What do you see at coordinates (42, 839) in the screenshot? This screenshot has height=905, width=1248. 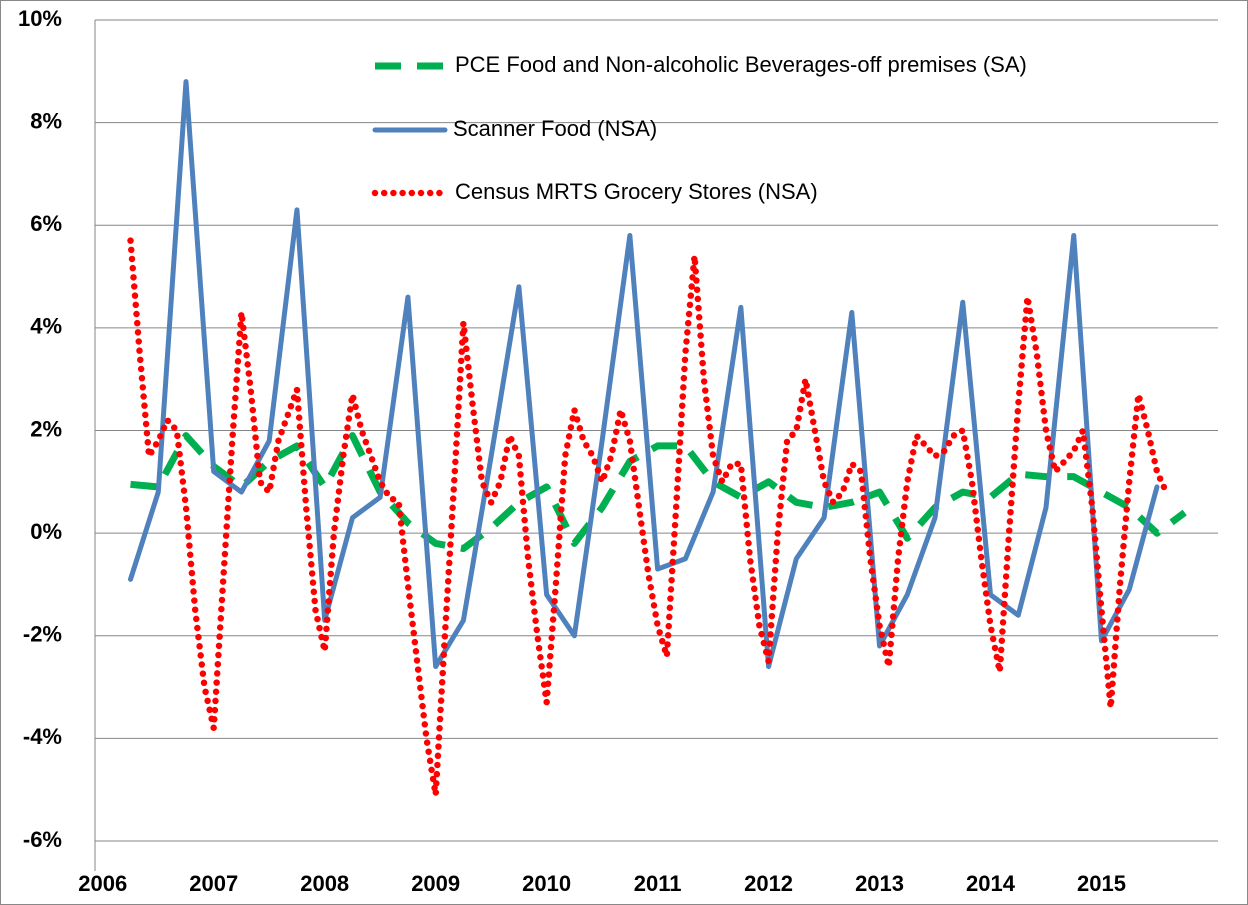 I see `y-tick-label: -6%` at bounding box center [42, 839].